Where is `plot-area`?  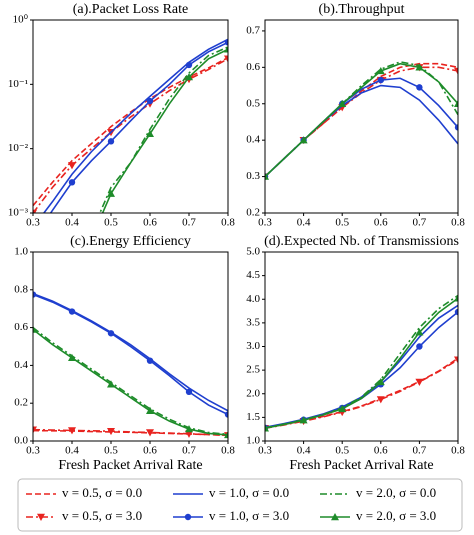
plot-area is located at coordinates (361, 116).